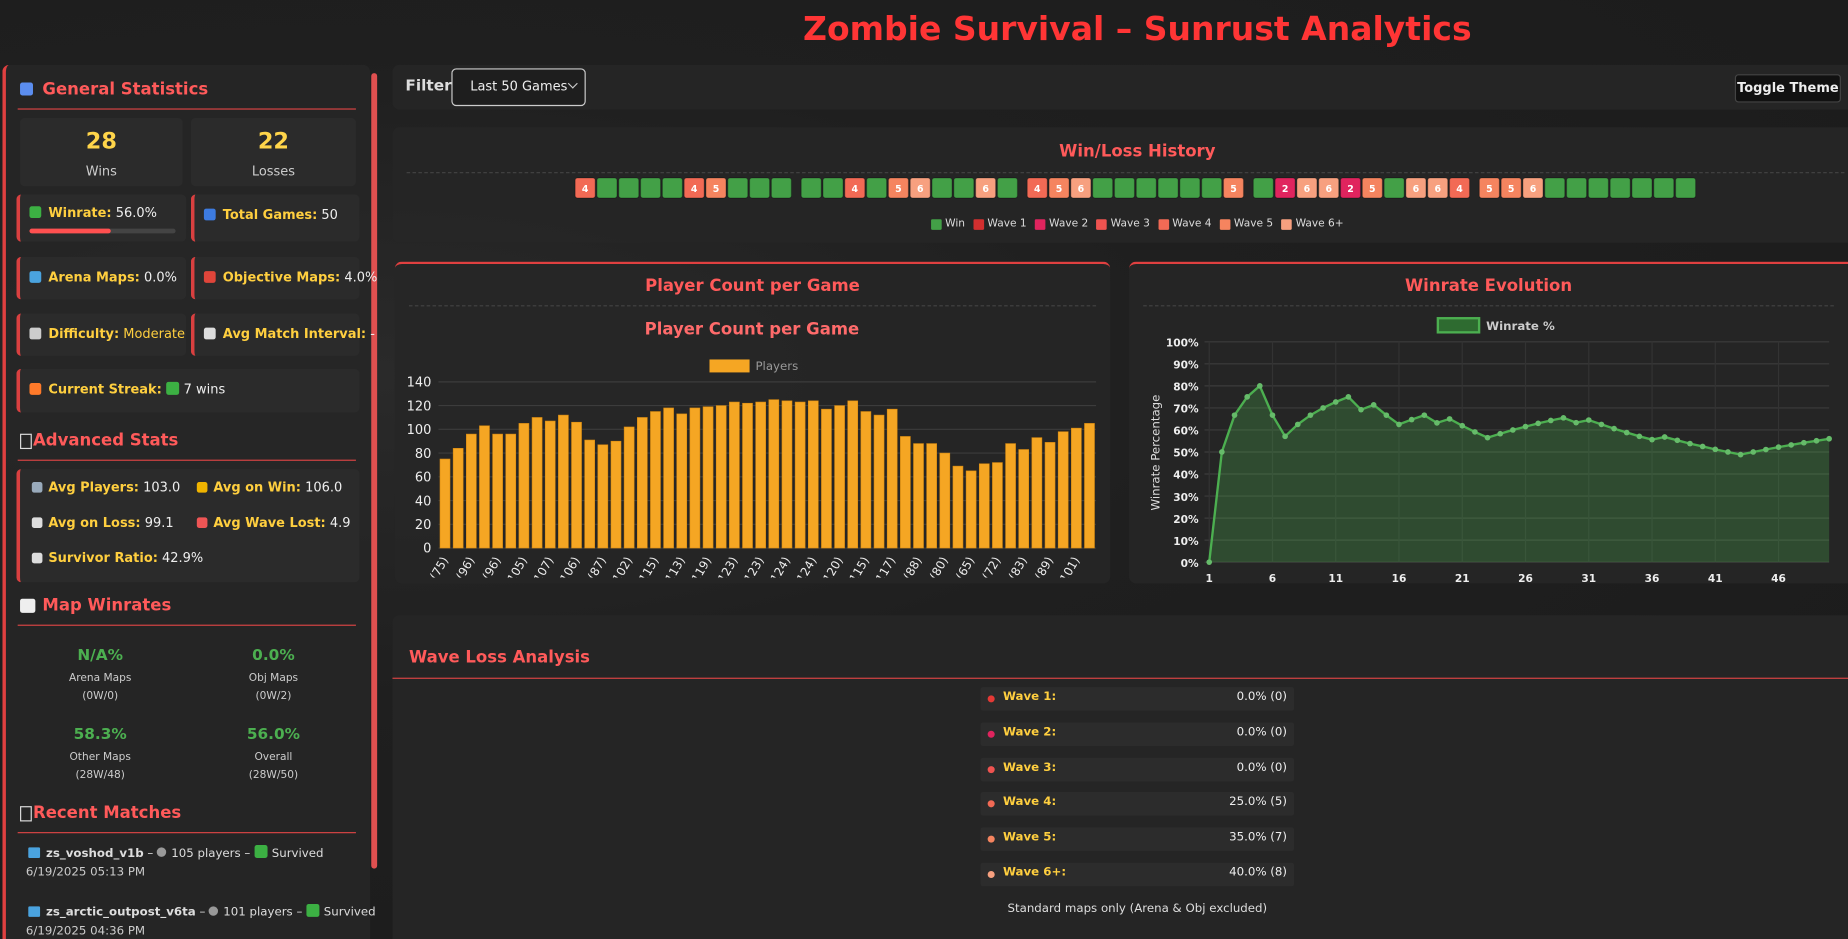 This screenshot has height=939, width=1848. What do you see at coordinates (107, 606) in the screenshot?
I see `section-title: Map Winrates` at bounding box center [107, 606].